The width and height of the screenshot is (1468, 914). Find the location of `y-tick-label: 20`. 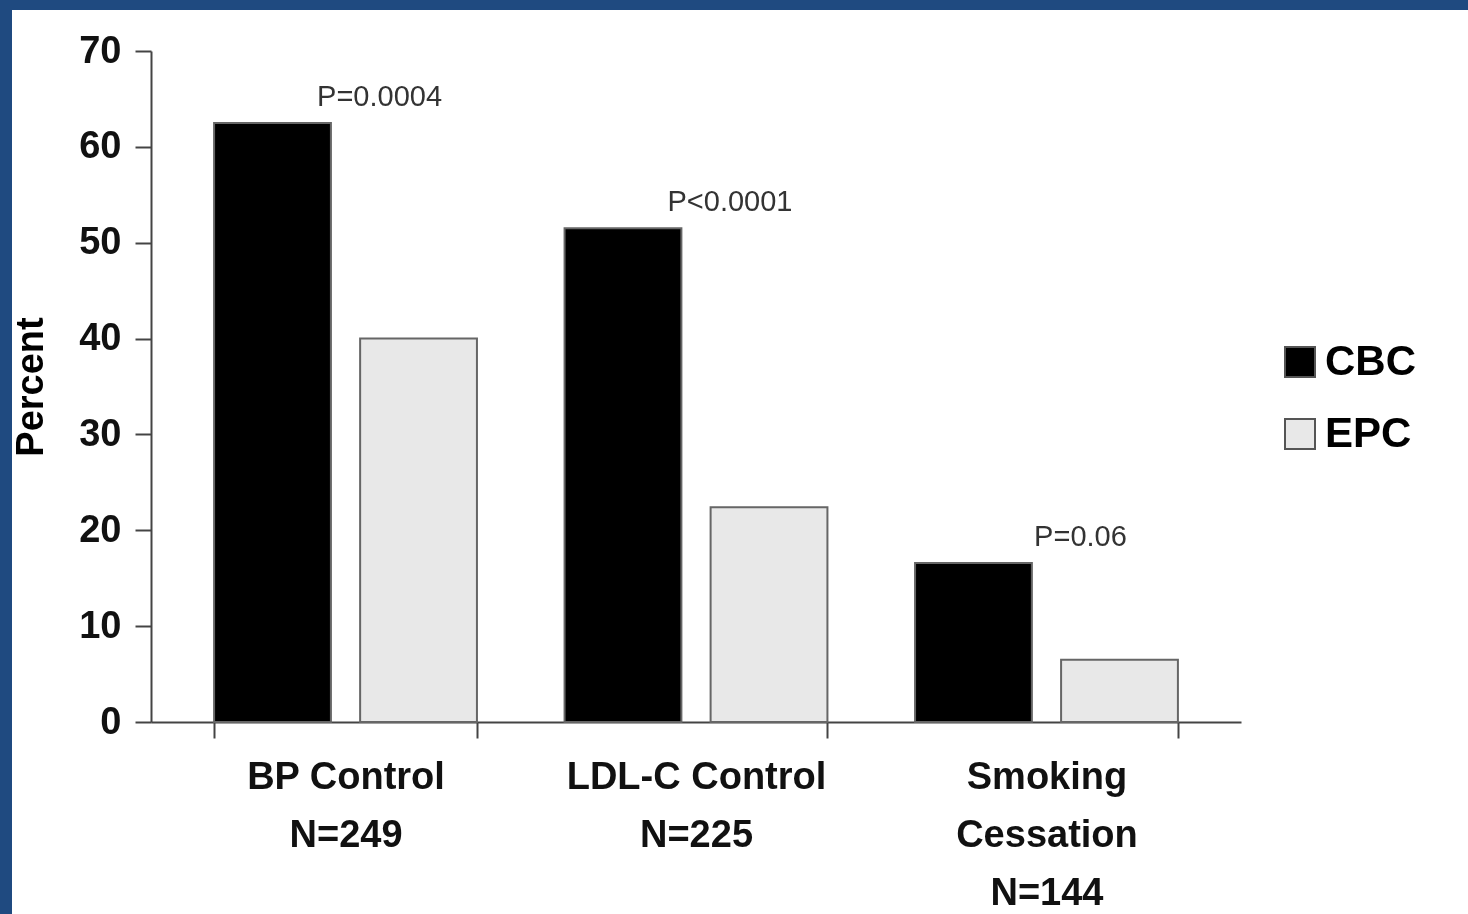

y-tick-label: 20 is located at coordinates (100, 528).